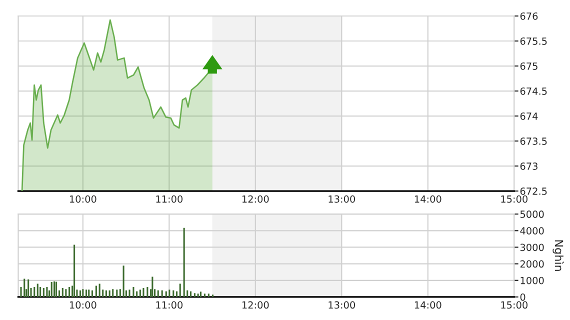  What do you see at coordinates (532, 214) in the screenshot?
I see `y-tick-label: 5000` at bounding box center [532, 214].